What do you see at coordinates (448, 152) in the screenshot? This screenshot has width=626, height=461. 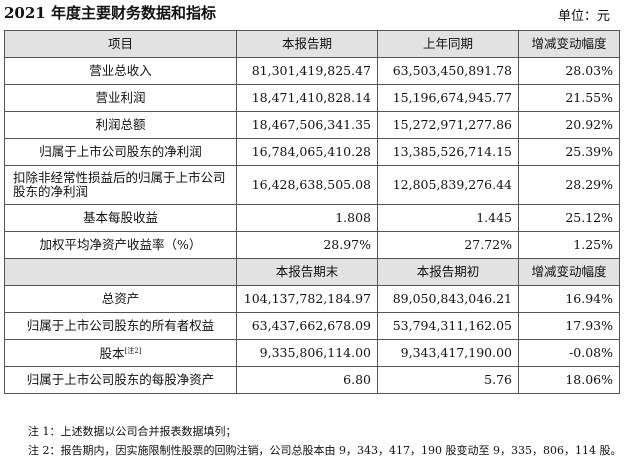 I see `prior-value: 13,385,526,714.15` at bounding box center [448, 152].